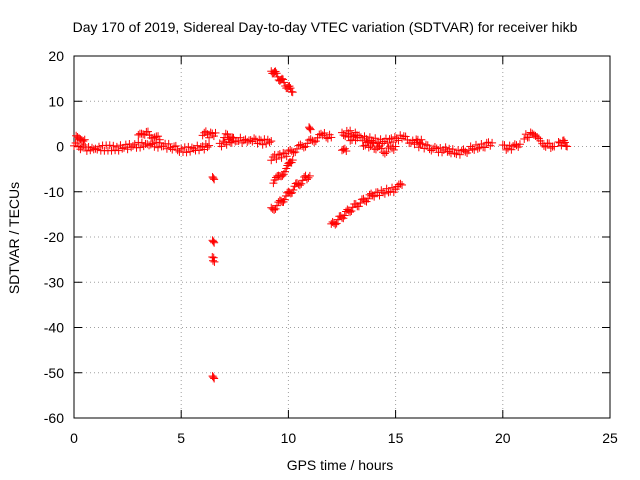 The width and height of the screenshot is (640, 480). Describe the element at coordinates (54, 328) in the screenshot. I see `y-tick-label: -40` at that location.